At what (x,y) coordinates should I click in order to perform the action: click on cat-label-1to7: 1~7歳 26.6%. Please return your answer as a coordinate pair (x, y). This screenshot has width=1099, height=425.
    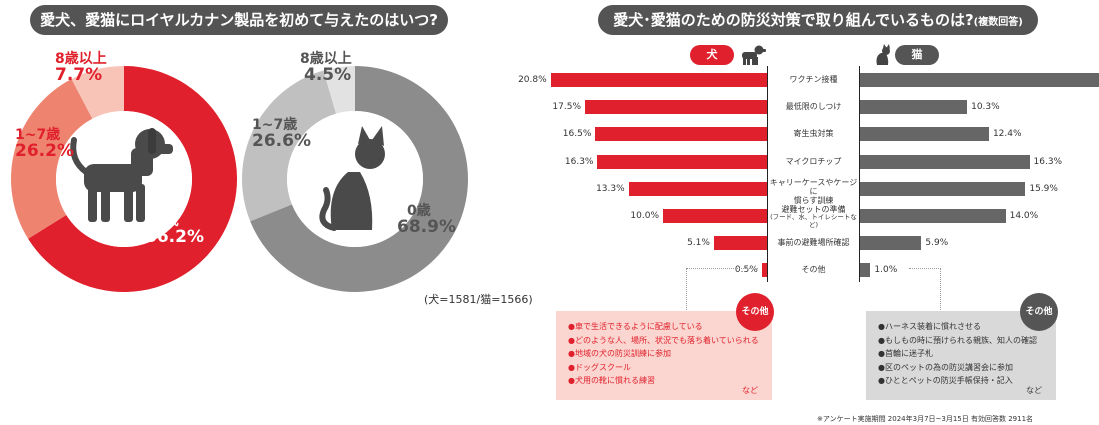
    Looking at the image, I should click on (281, 134).